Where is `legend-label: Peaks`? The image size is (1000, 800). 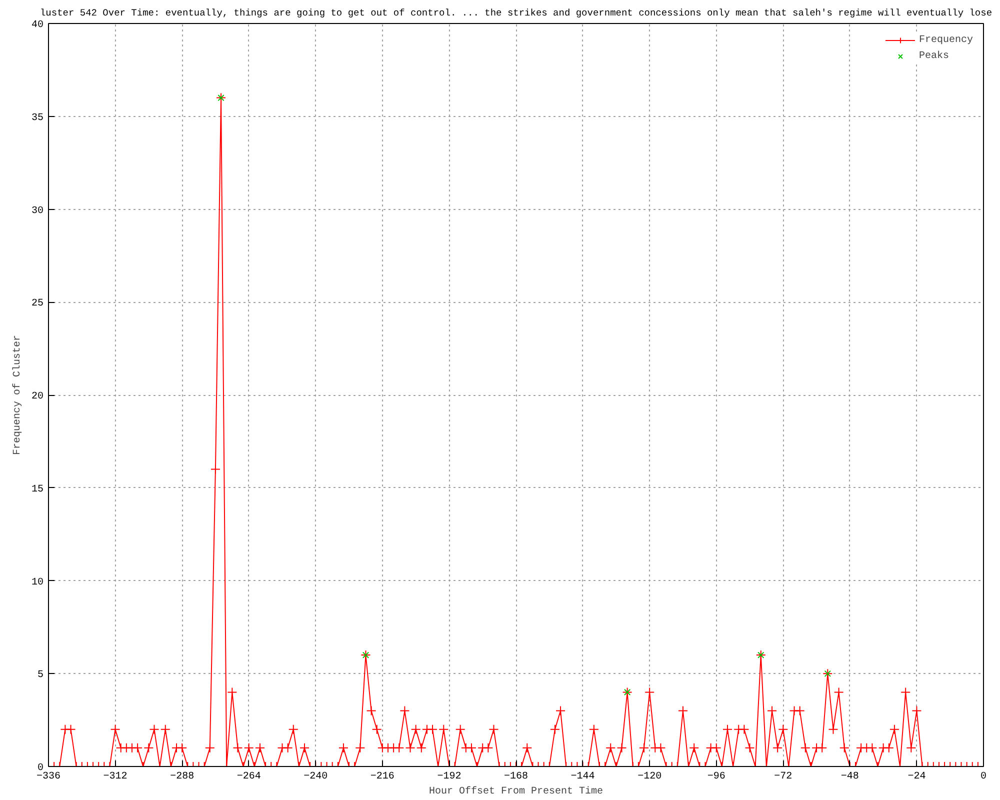 legend-label: Peaks is located at coordinates (933, 56).